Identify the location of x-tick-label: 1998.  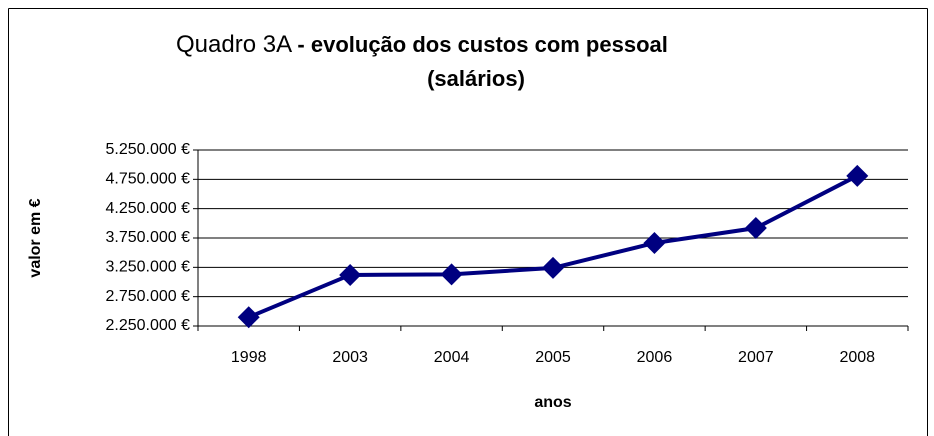
(249, 357).